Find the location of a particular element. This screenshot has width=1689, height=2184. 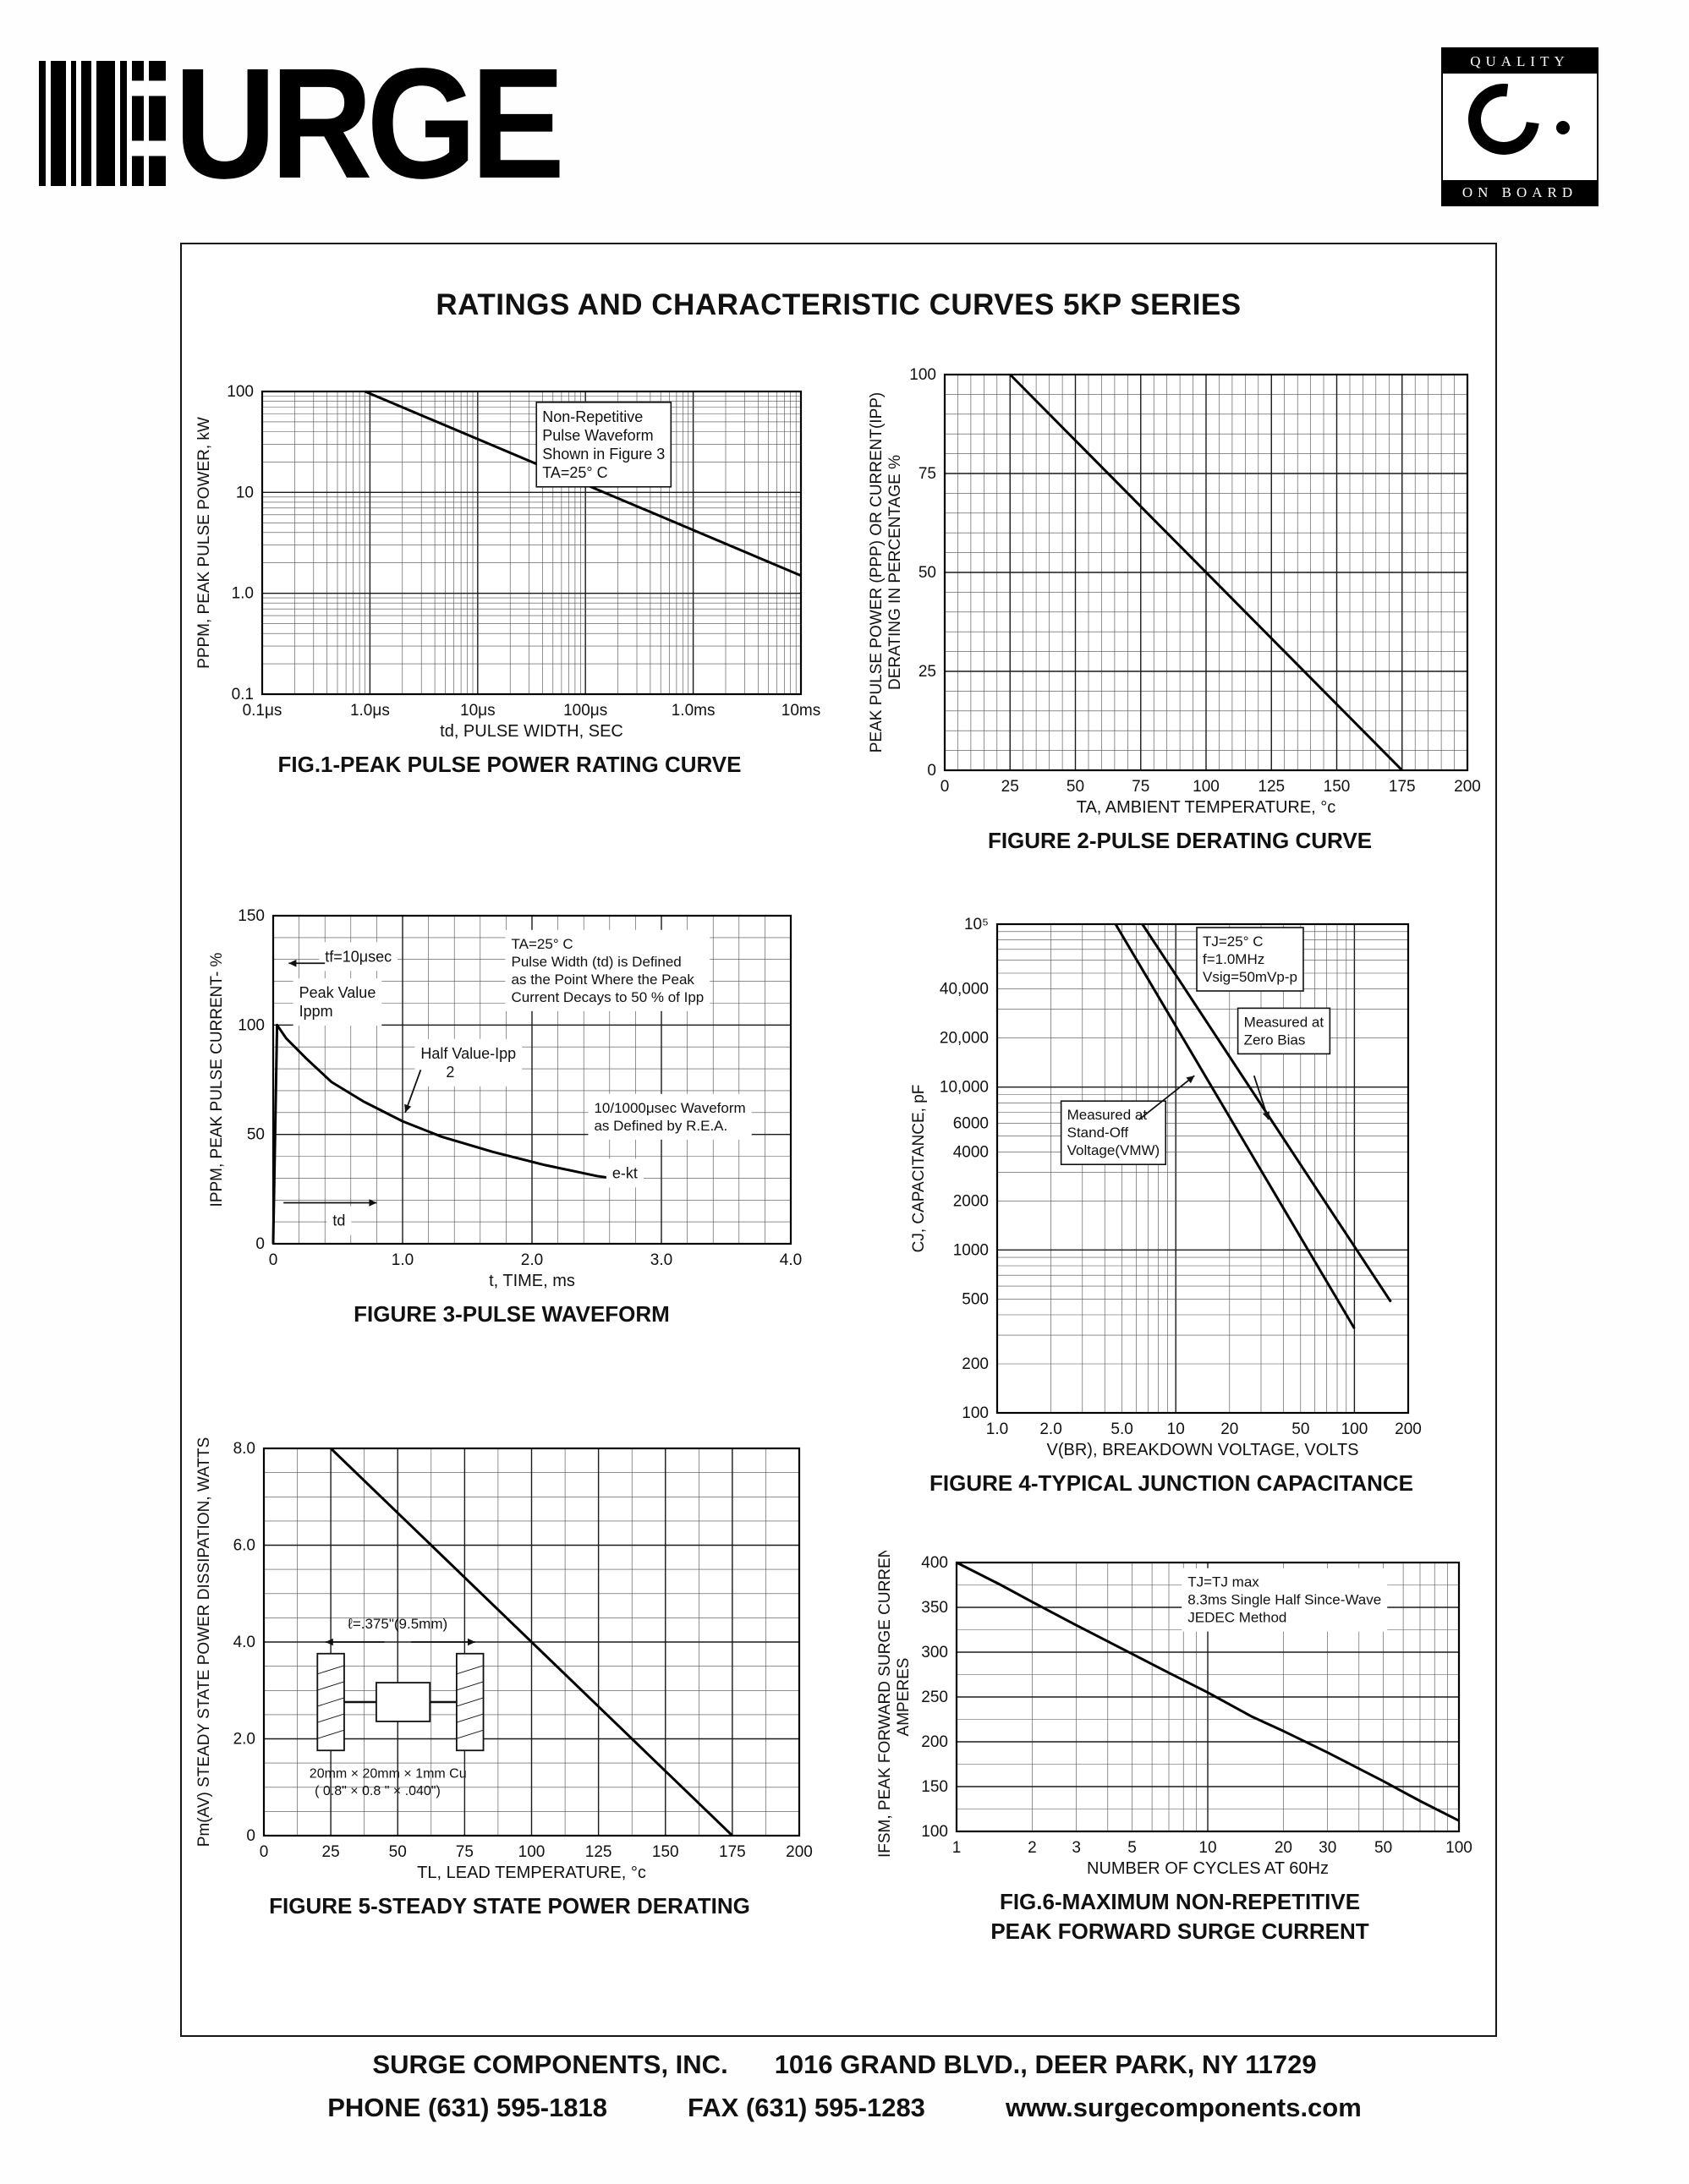

svg-text: t, TIME, ms is located at coordinates (532, 1281).